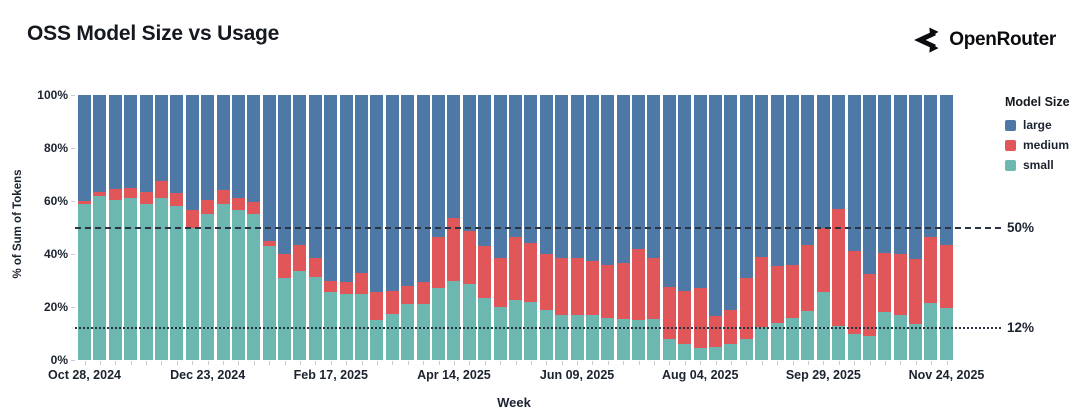  Describe the element at coordinates (946, 375) in the screenshot. I see `x-tick-label: Nov 24, 2025` at that location.